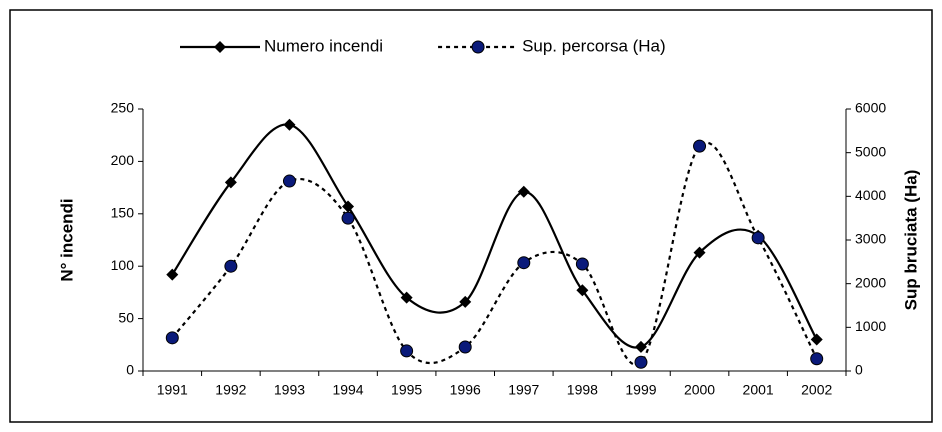 The height and width of the screenshot is (432, 942). I want to click on x-tick-label: 1999, so click(640, 390).